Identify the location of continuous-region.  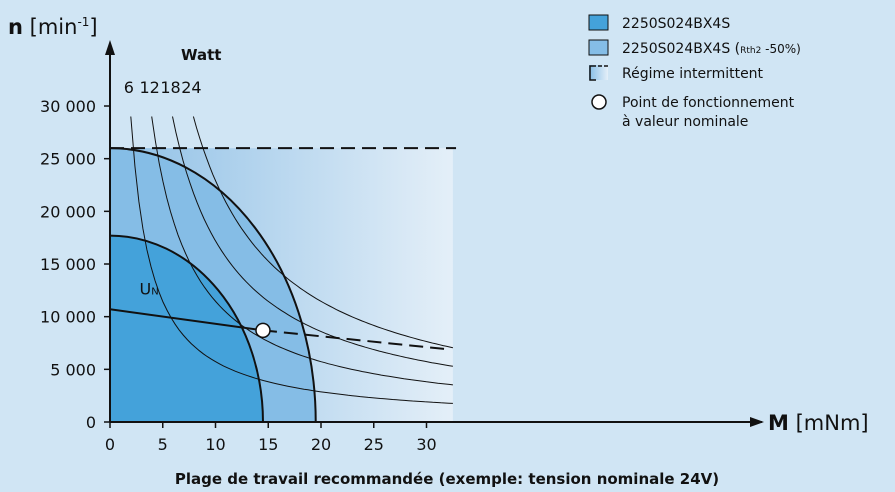
(186, 328).